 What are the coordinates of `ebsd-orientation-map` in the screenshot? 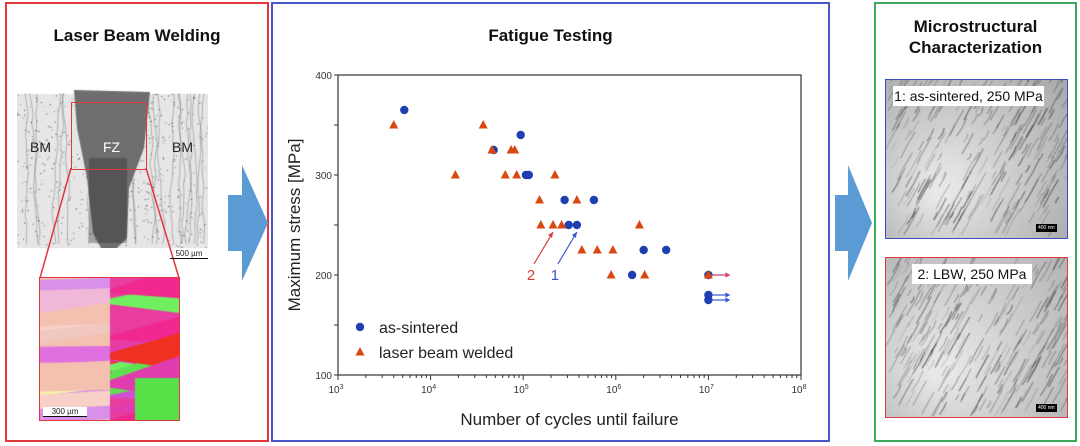 It's located at (109, 349).